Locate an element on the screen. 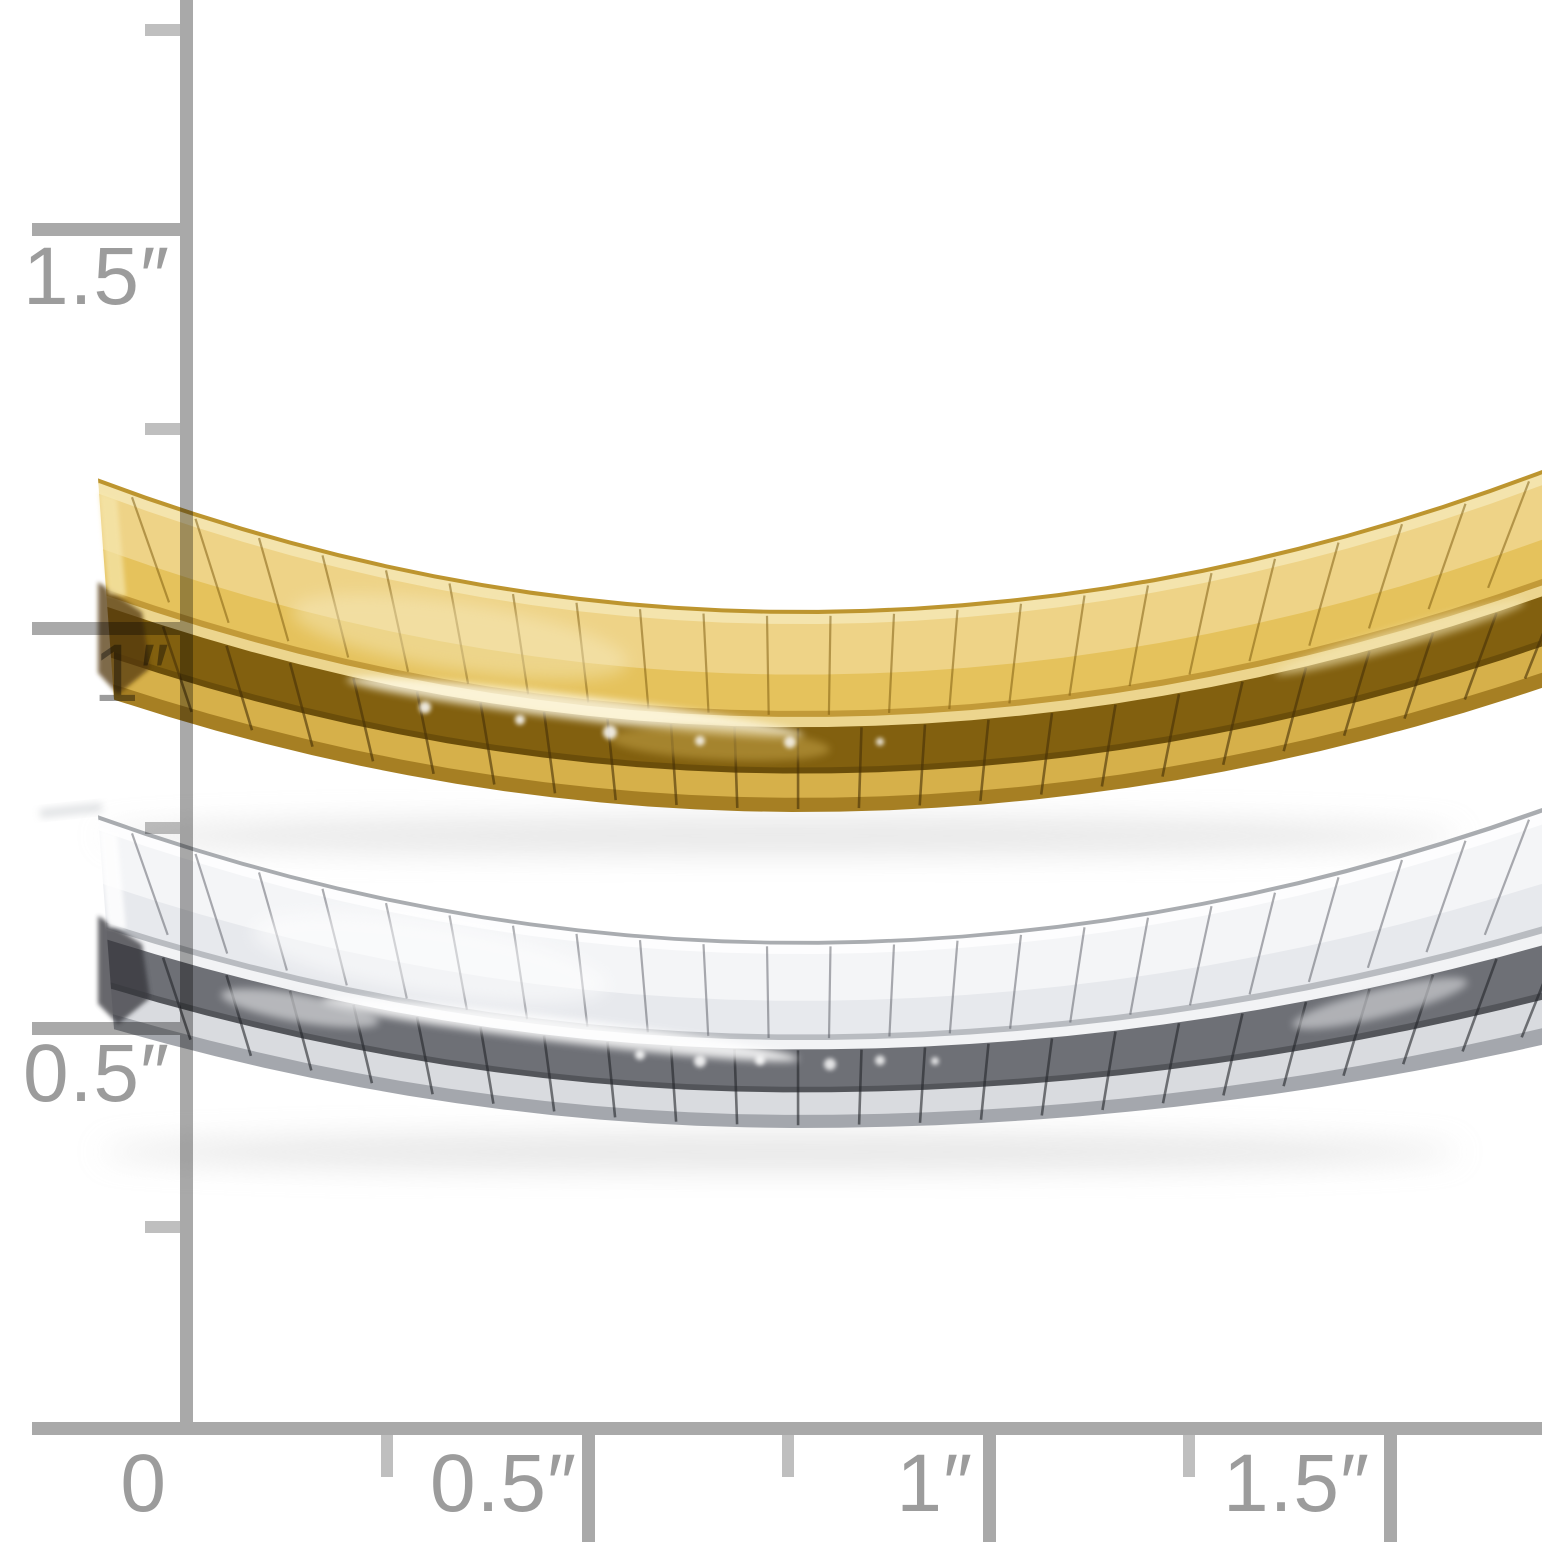  ruler-horizontal-bar is located at coordinates (787, 1428).